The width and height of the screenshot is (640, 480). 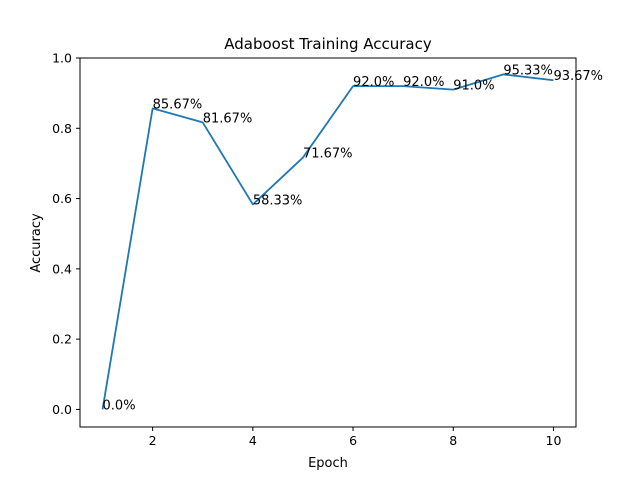 What do you see at coordinates (353, 440) in the screenshot?
I see `x-tick-label: 6` at bounding box center [353, 440].